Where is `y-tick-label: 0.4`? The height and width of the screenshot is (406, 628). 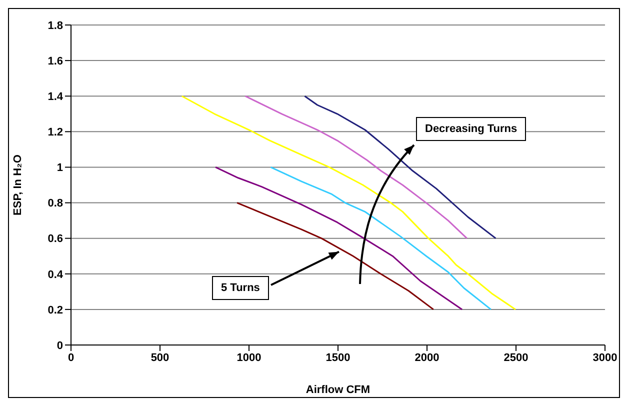
y-tick-label: 0.4 is located at coordinates (56, 274).